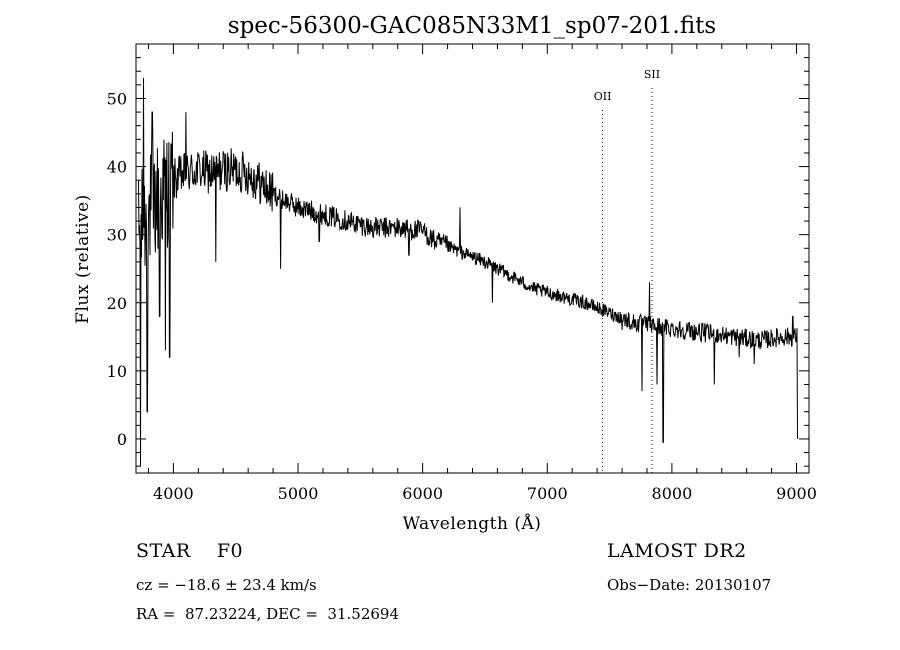  I want to click on y-tick-label: 0, so click(122, 439).